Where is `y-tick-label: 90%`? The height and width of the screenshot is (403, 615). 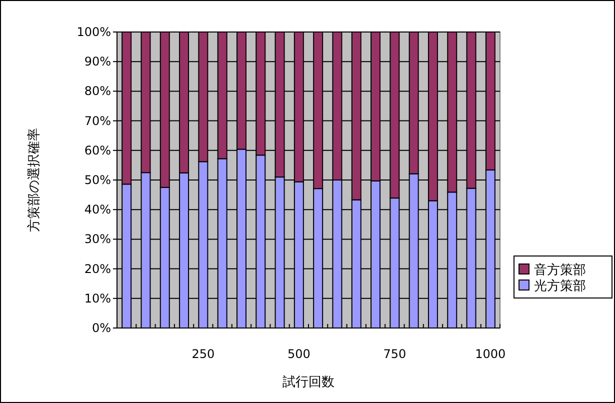 y-tick-label: 90% is located at coordinates (97, 61).